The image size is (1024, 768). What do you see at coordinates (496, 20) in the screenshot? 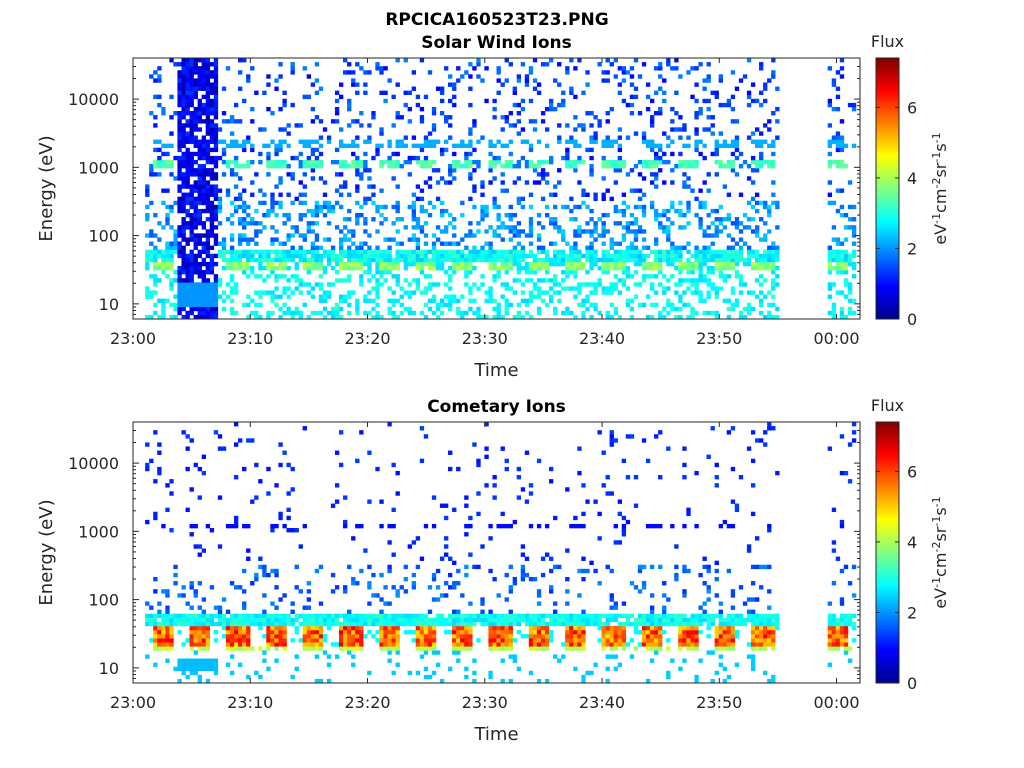
I see `figure-title: RPCICA160523T23.PNG` at bounding box center [496, 20].